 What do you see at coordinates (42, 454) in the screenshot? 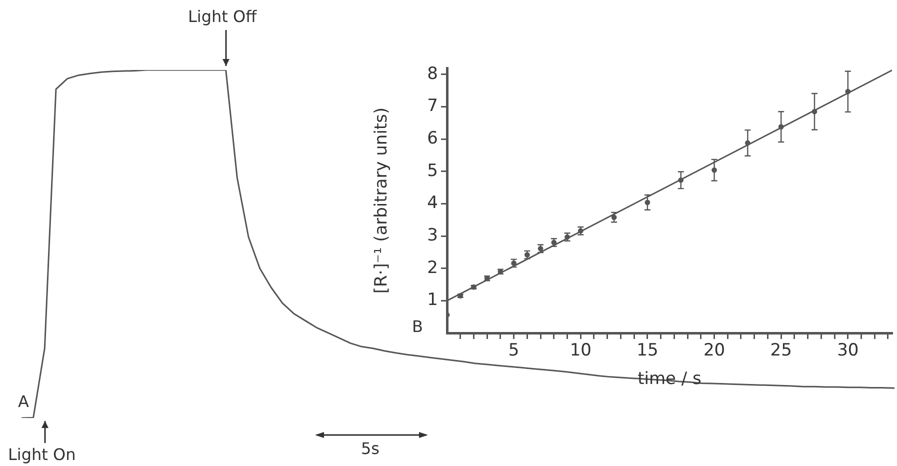
I see `text: Light On` at bounding box center [42, 454].